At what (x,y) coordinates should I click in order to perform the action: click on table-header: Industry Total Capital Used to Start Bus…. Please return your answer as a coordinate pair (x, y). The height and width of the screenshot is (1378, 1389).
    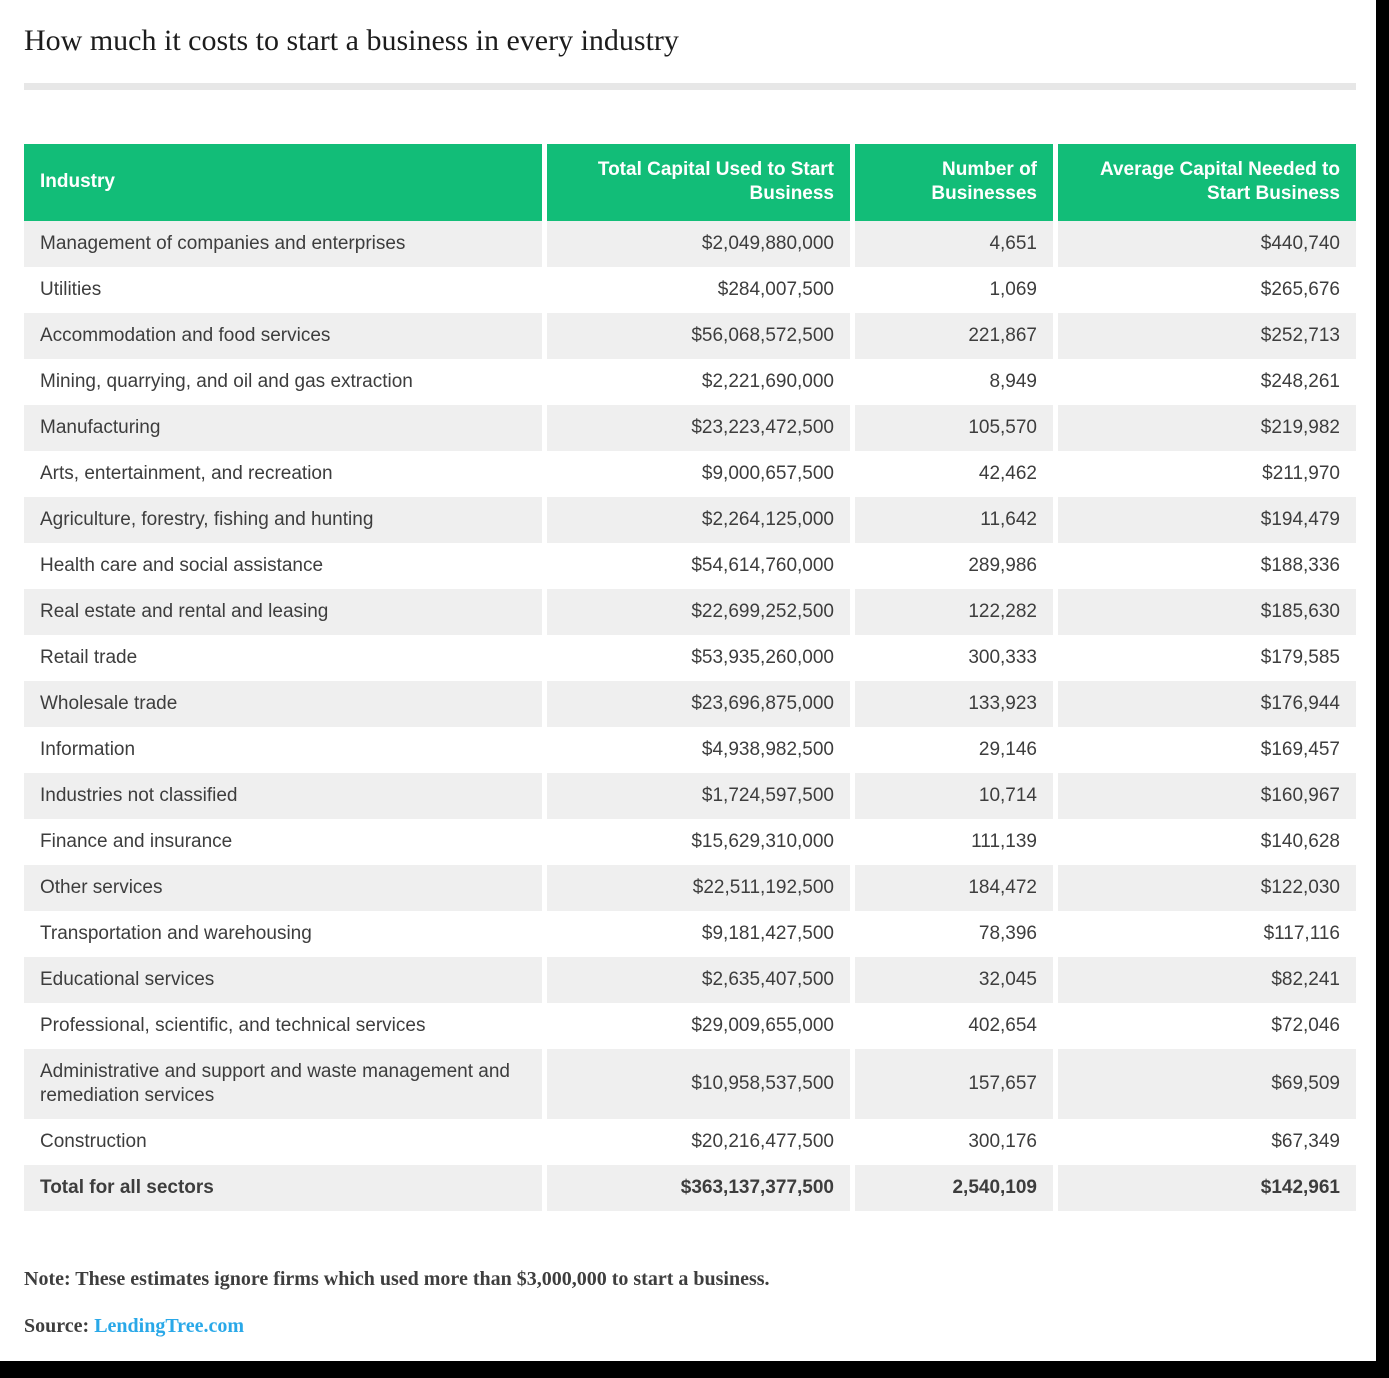
    Looking at the image, I should click on (690, 182).